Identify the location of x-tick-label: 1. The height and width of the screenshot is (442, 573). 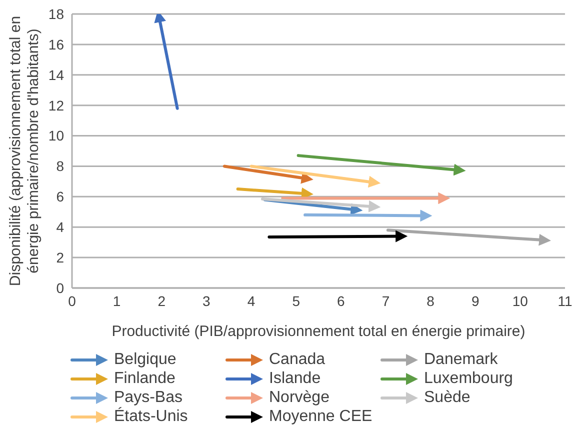
(116, 300).